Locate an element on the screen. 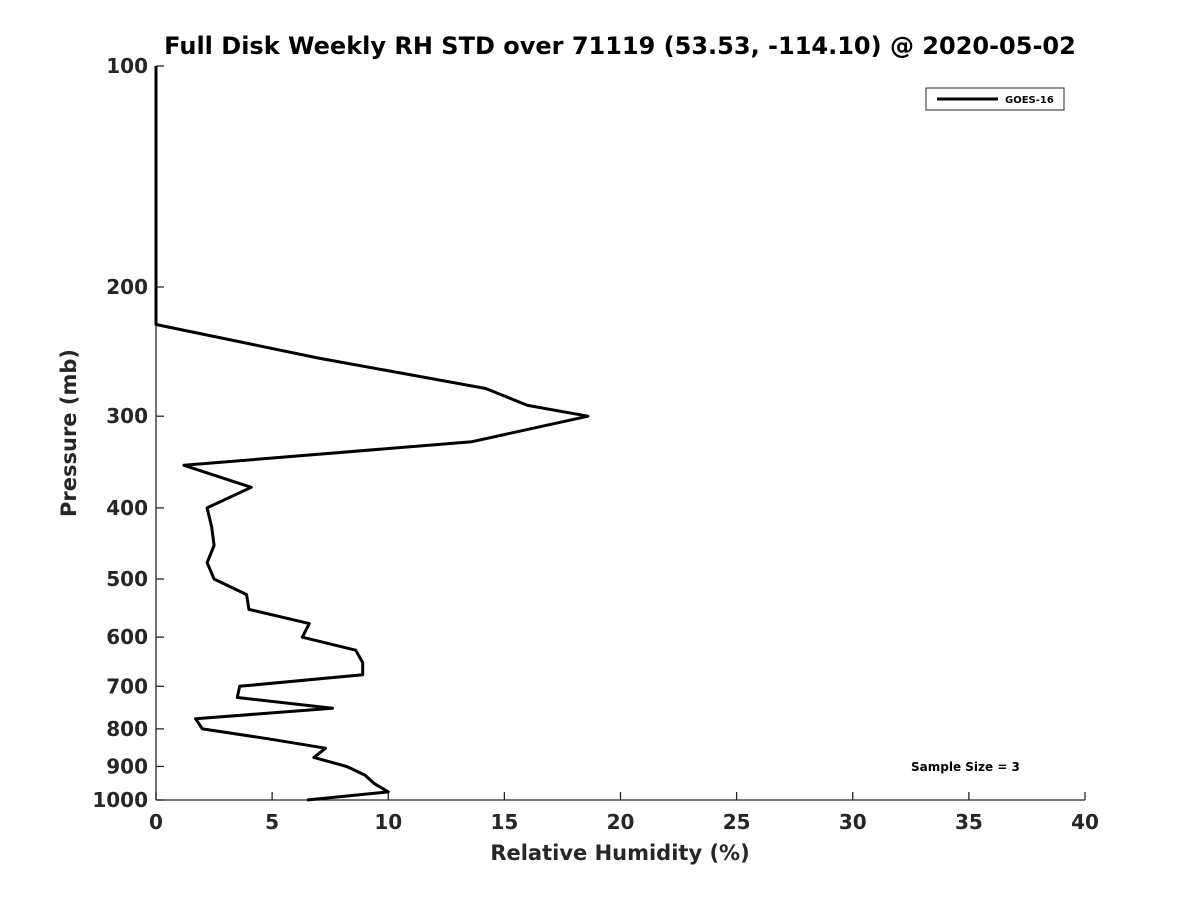 The width and height of the screenshot is (1200, 900). x-tick-group: 0 5 10 15 20 25 30 35 40 is located at coordinates (624, 813).